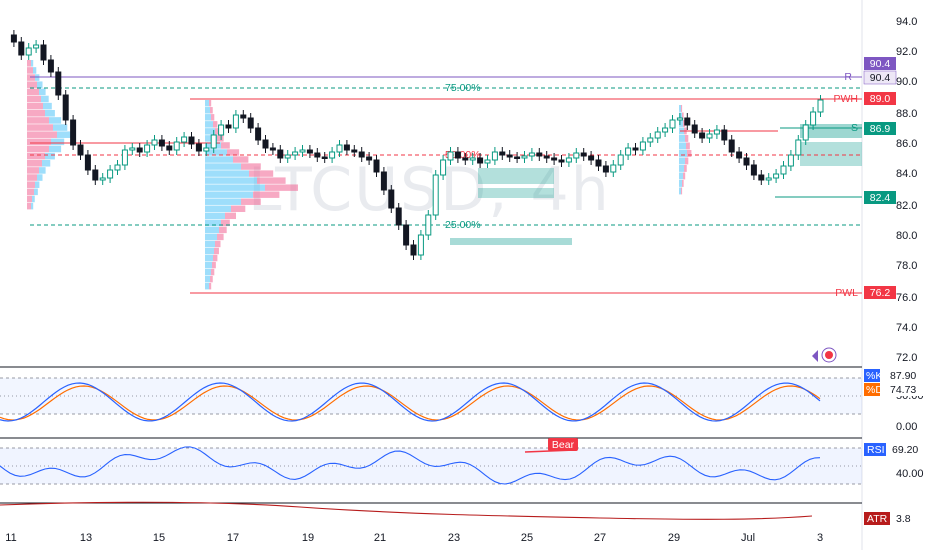 This screenshot has width=932, height=550. I want to click on green-value: 82.4, so click(880, 198).